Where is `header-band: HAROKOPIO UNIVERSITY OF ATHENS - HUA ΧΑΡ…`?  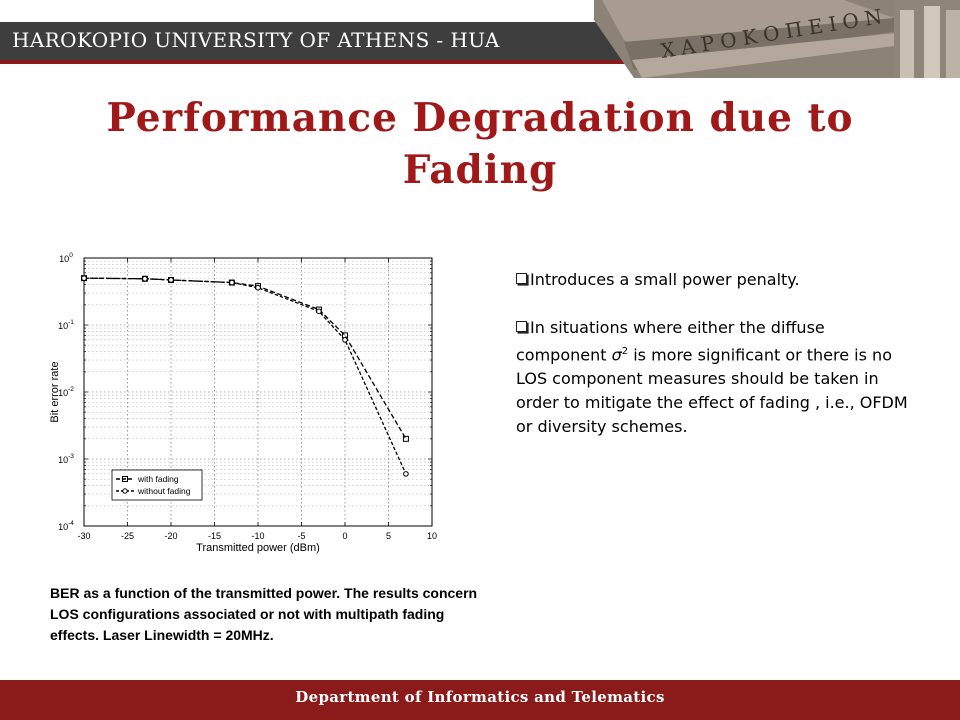
header-band: HAROKOPIO UNIVERSITY OF ATHENS - HUA ΧΑΡ… is located at coordinates (480, 39).